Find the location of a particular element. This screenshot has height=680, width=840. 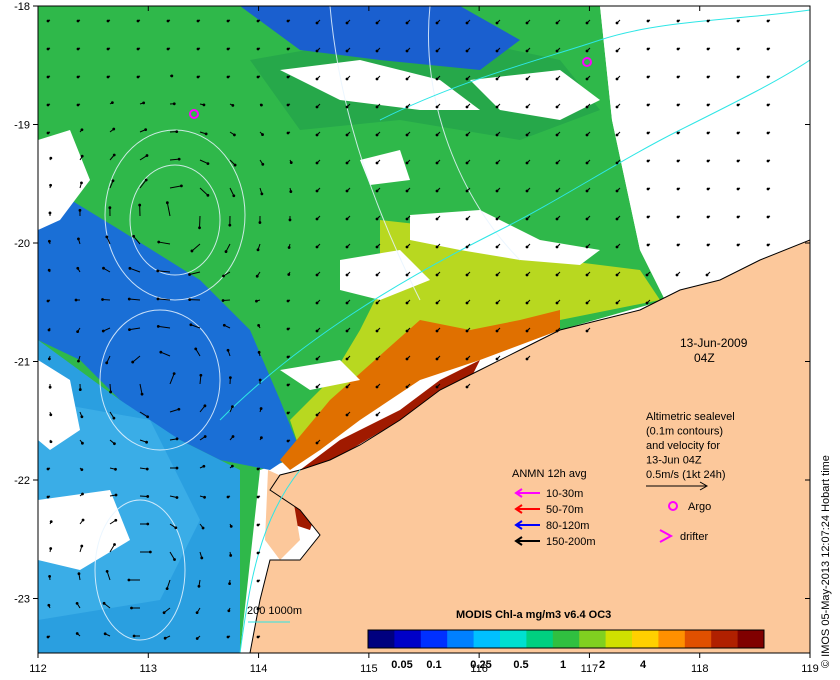

argo-legend-icon is located at coordinates (673, 506).